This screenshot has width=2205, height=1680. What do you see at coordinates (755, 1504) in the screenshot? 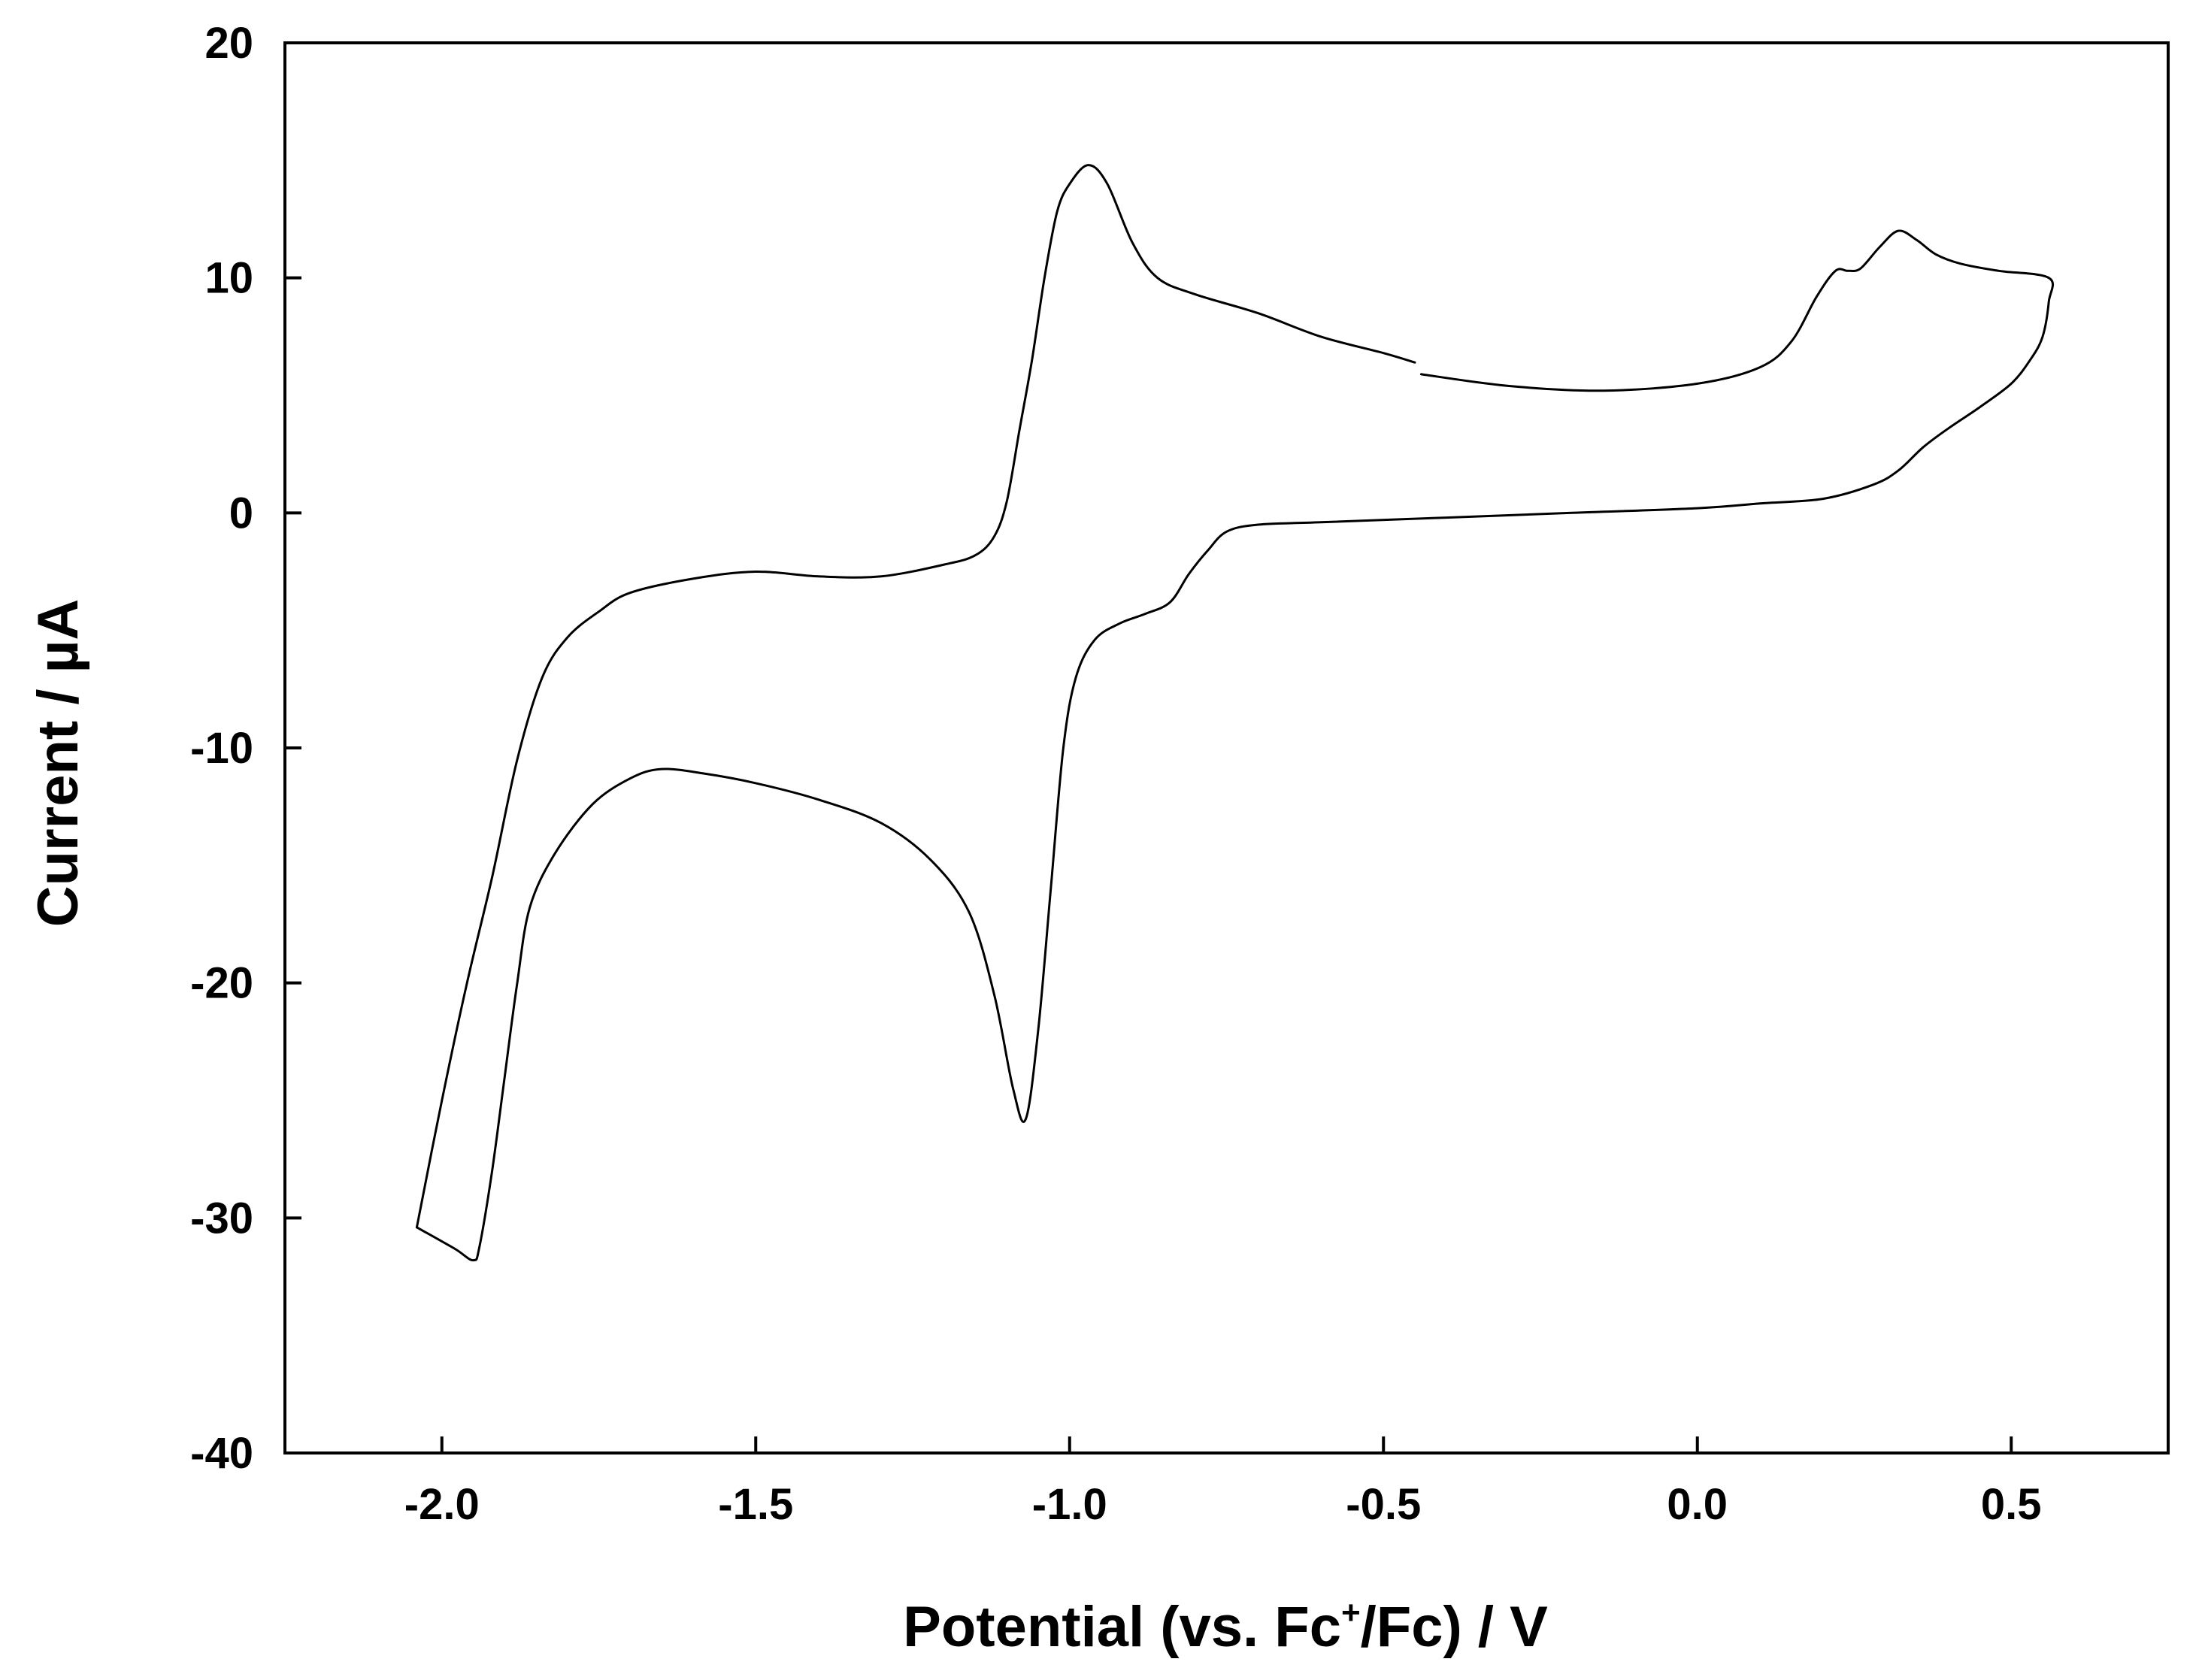
I see `x-tick-label: -1.5` at bounding box center [755, 1504].